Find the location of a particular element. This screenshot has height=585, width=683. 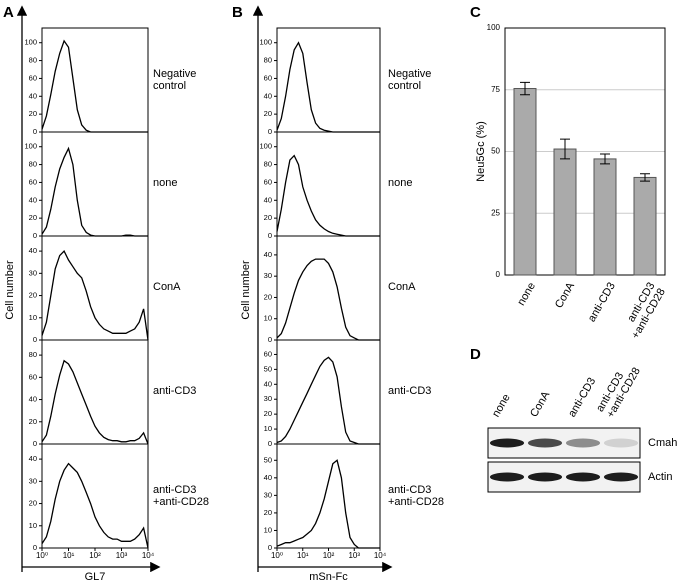

y-axis-label: Cell number is located at coordinates (246, 290).